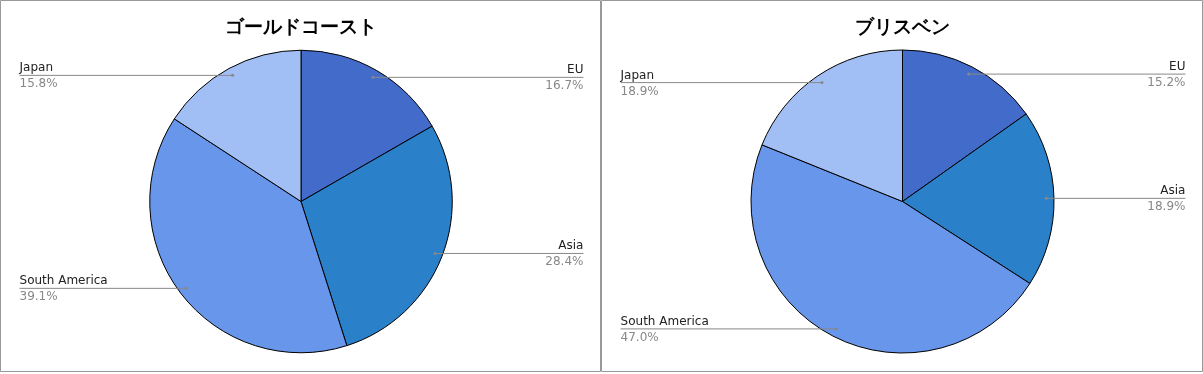 Image resolution: width=1203 pixels, height=374 pixels. Describe the element at coordinates (38, 83) in the screenshot. I see `data-label: 15.8%` at that location.